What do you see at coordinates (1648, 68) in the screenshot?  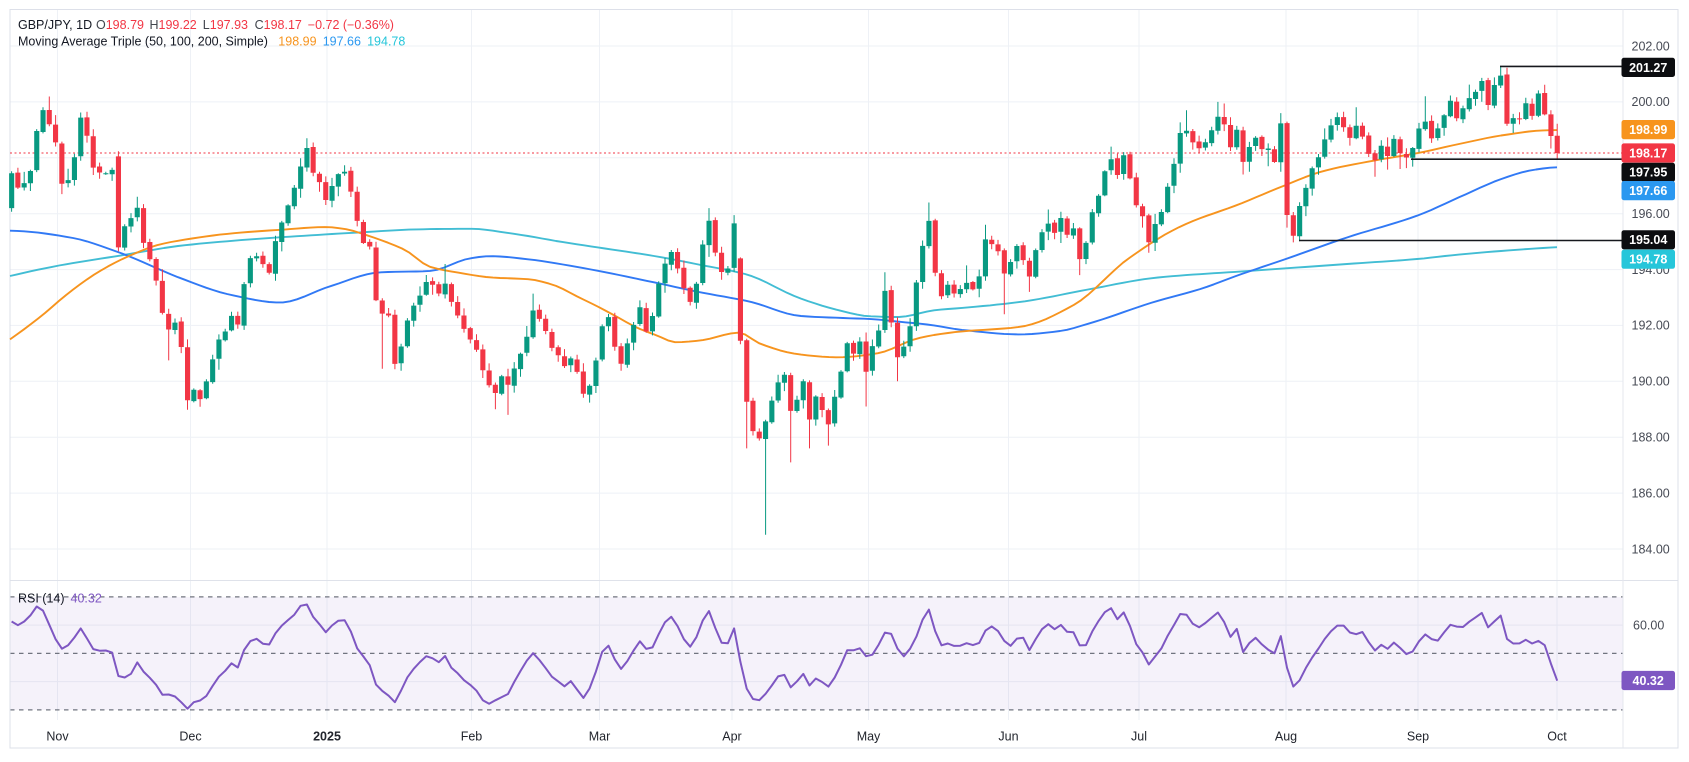 I see `svg-text: 201.27` at bounding box center [1648, 68].